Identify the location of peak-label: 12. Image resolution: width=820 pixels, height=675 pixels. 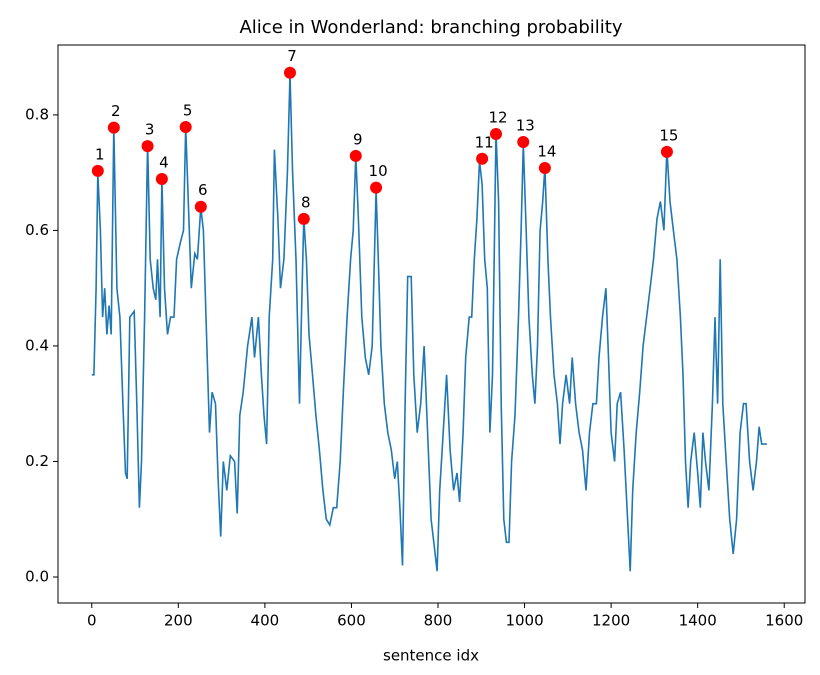
(497, 117).